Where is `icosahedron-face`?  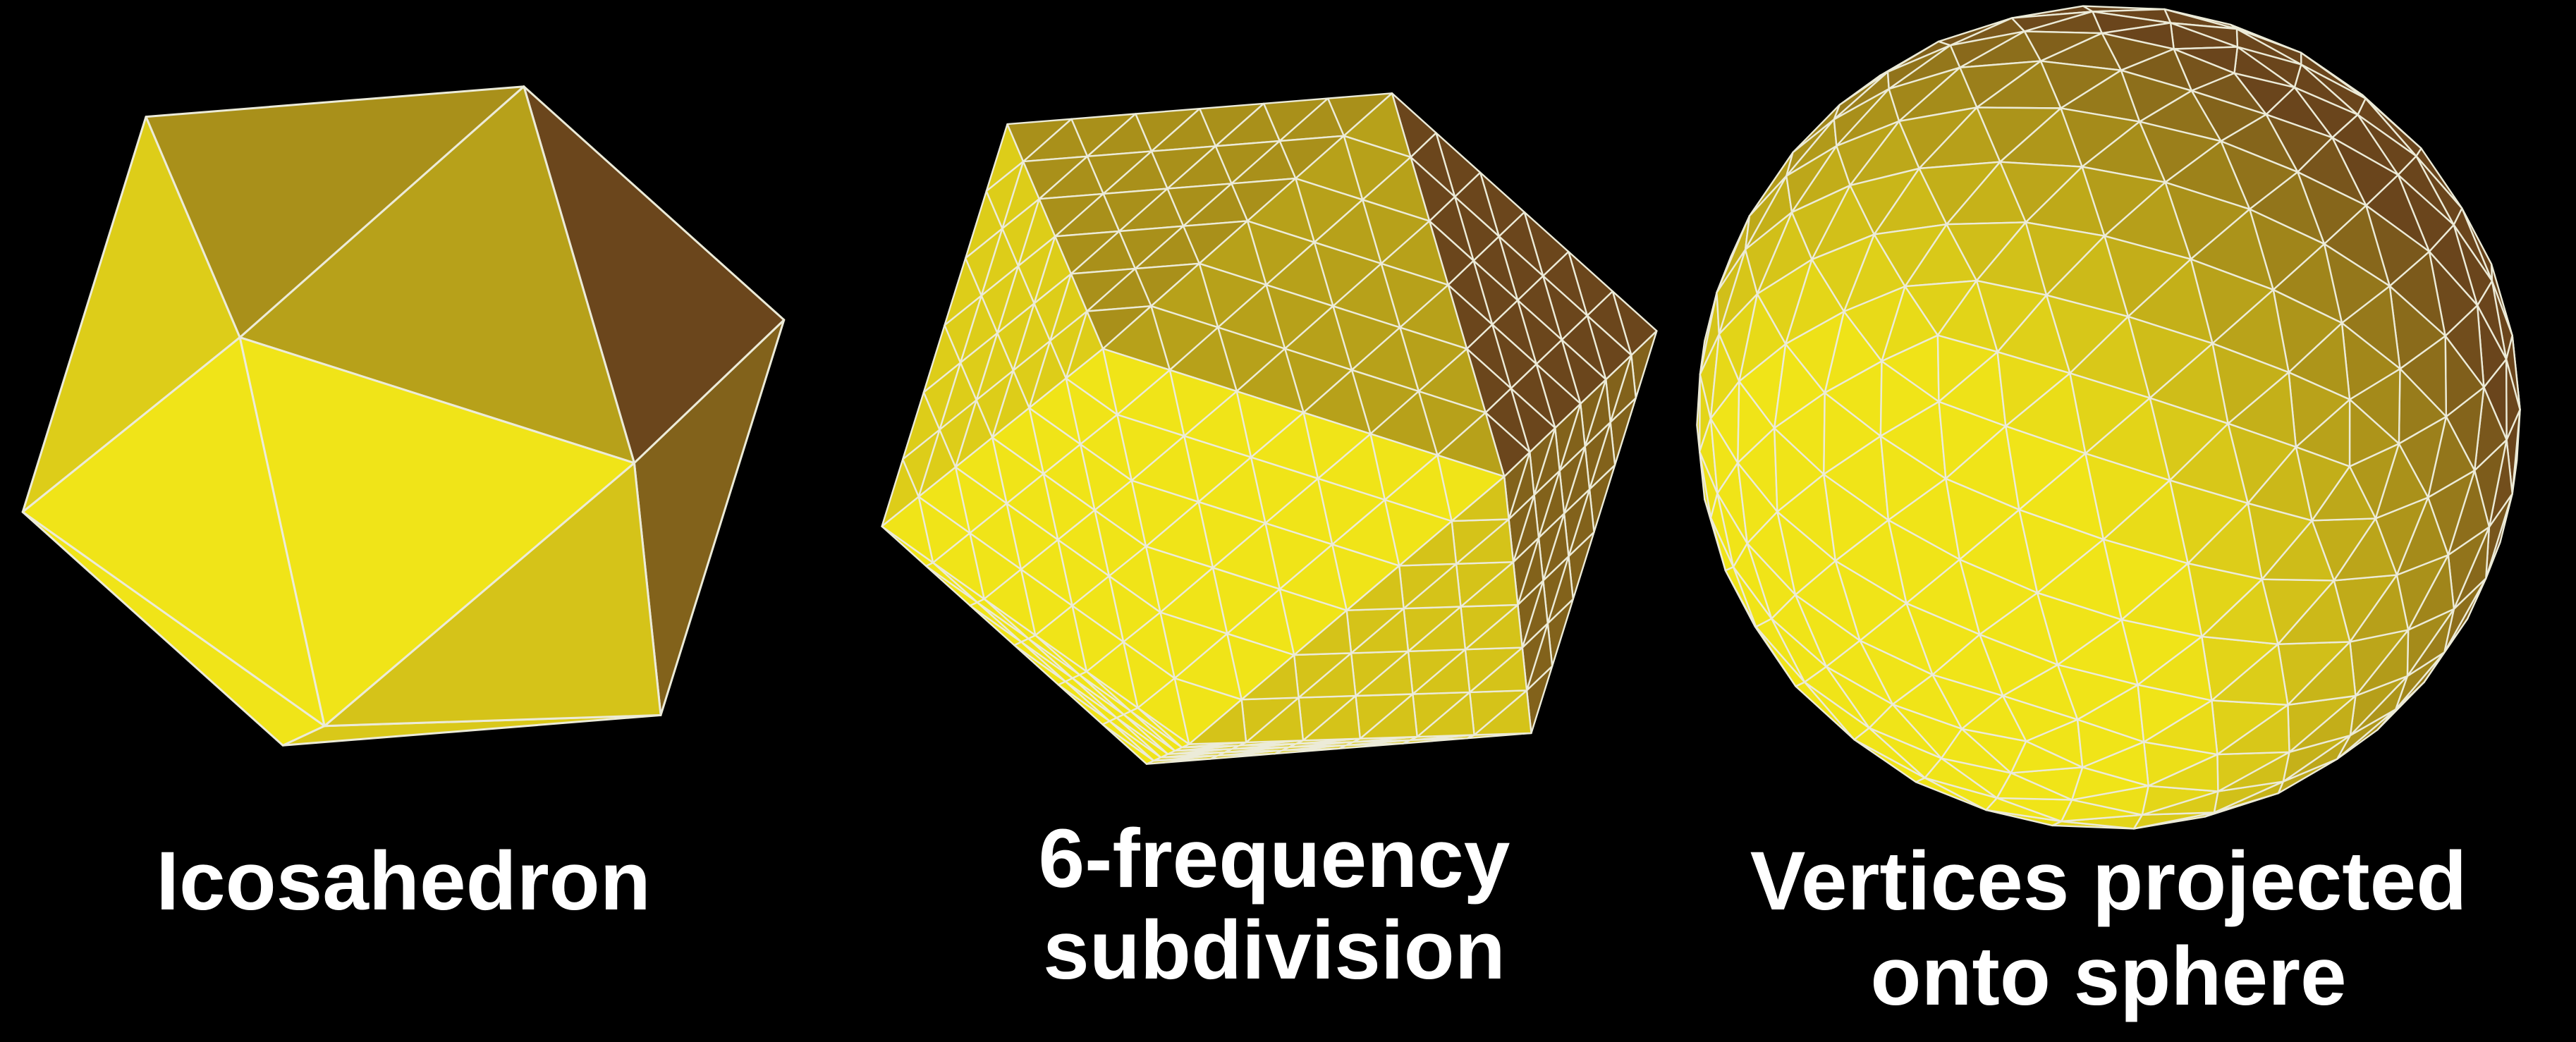 icosahedron-face is located at coordinates (437, 532).